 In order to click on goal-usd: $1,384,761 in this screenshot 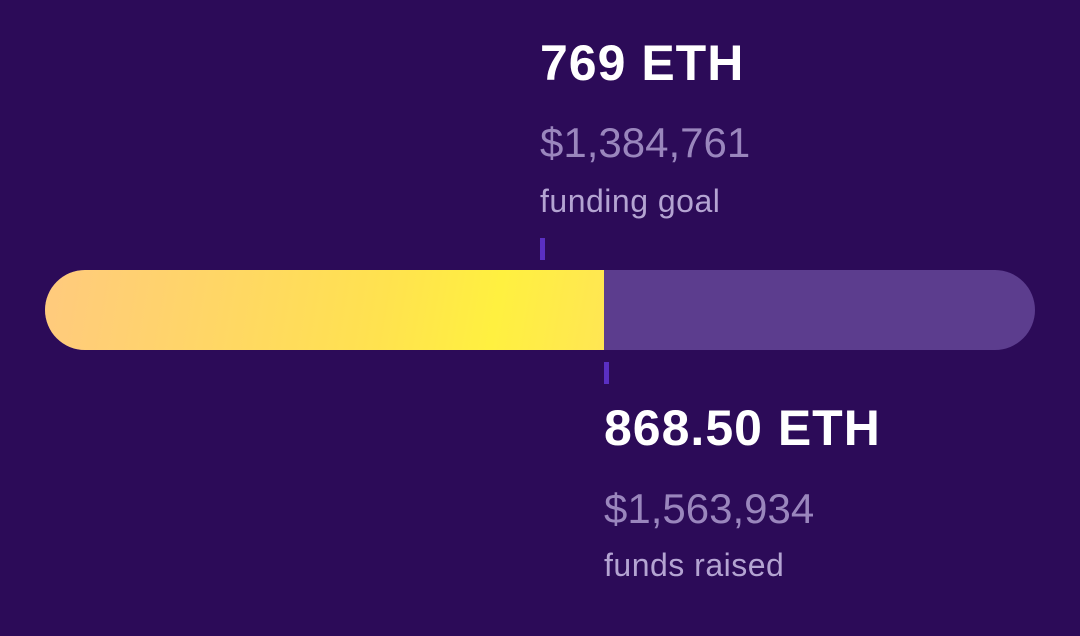, I will do `click(645, 142)`.